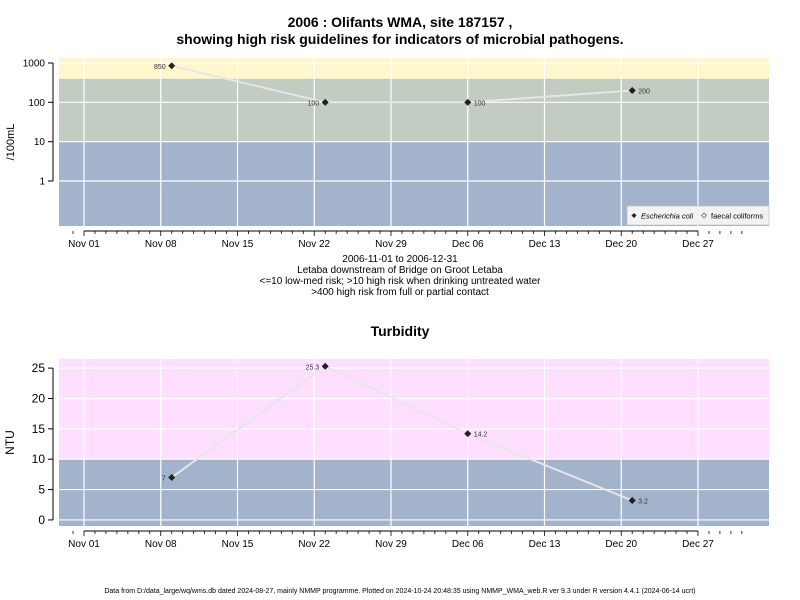 The image size is (800, 600). What do you see at coordinates (238, 544) in the screenshot?
I see `turbidity-x-tick-label: Nov 15` at bounding box center [238, 544].